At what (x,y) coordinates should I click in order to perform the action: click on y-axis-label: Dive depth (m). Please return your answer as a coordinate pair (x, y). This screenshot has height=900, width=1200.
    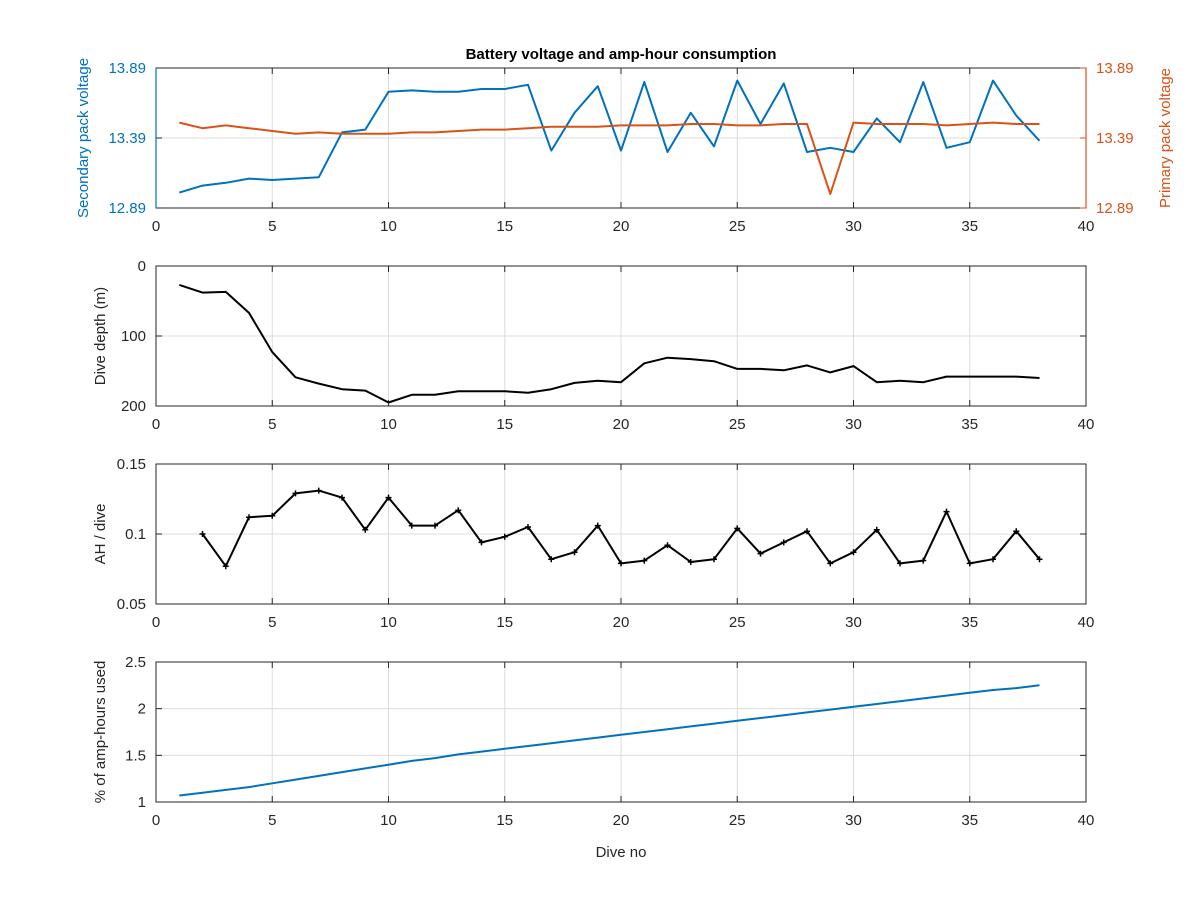
    Looking at the image, I should click on (100, 336).